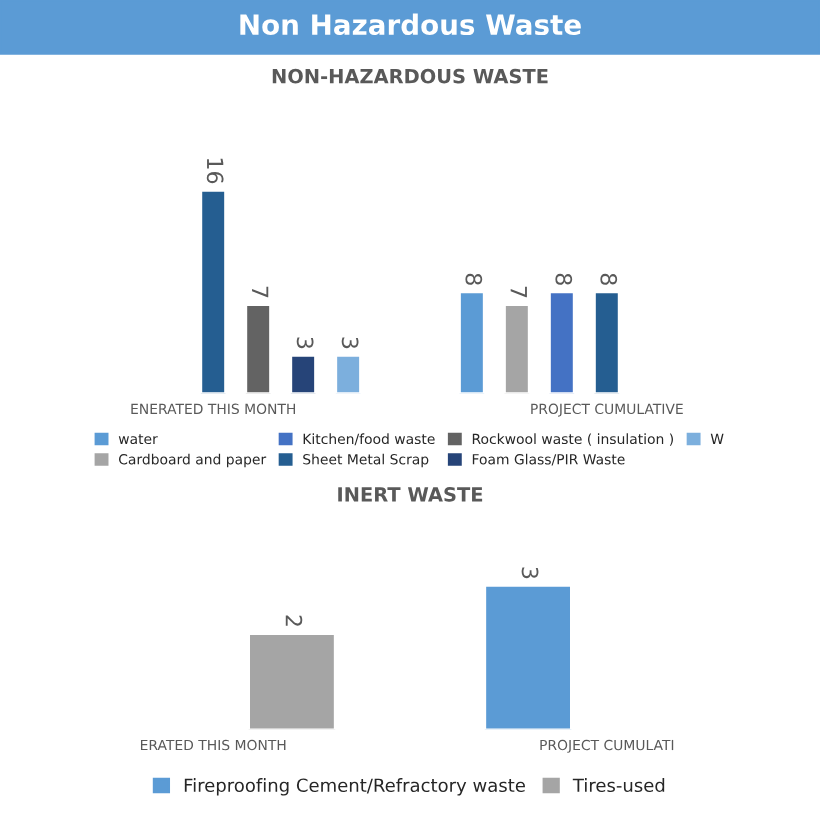 The image size is (820, 820). Describe the element at coordinates (618, 785) in the screenshot. I see `legend-label: Tires-used` at that location.